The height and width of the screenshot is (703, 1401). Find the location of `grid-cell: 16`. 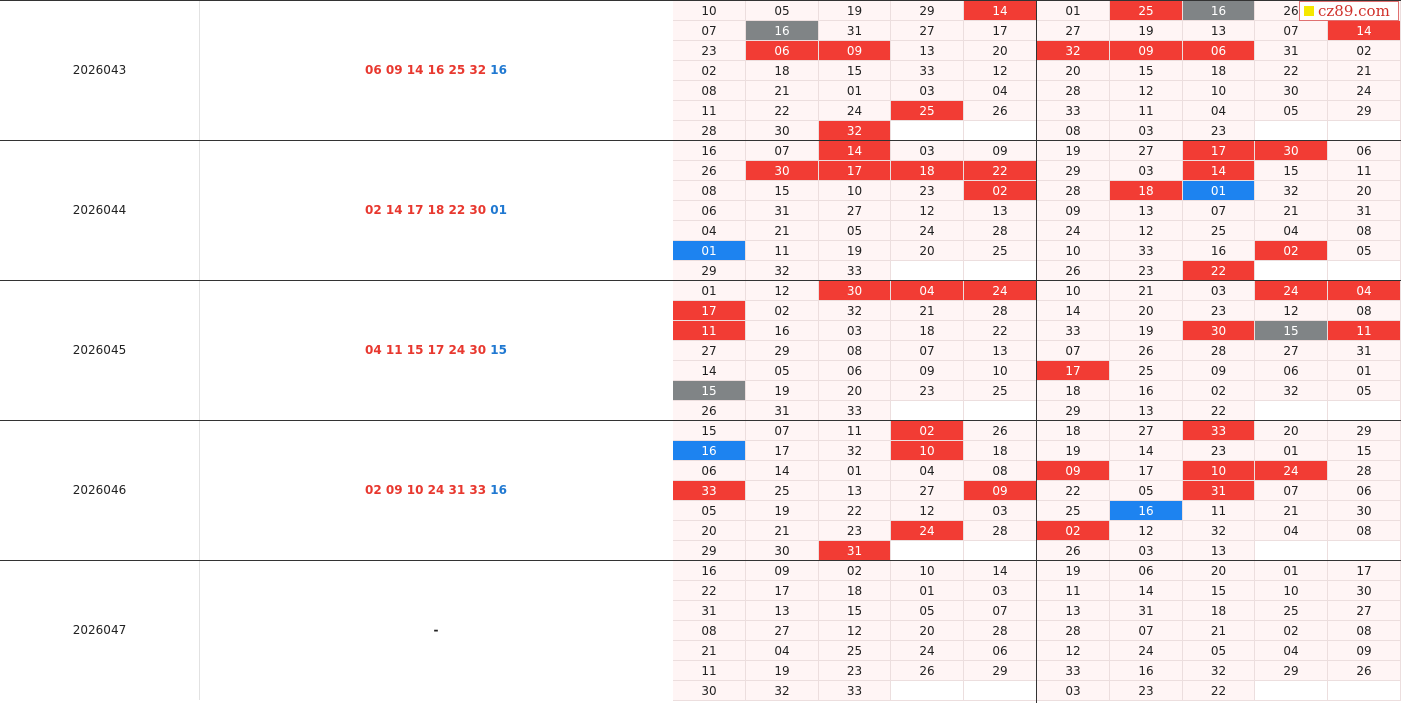

grid-cell: 16 is located at coordinates (1219, 251).